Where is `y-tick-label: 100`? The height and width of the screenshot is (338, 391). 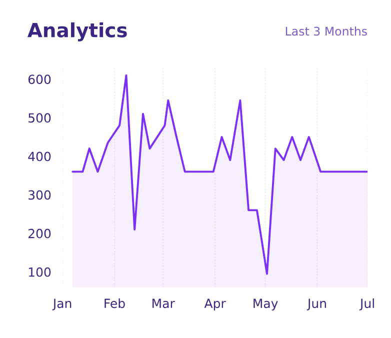 y-tick-label: 100 is located at coordinates (39, 272).